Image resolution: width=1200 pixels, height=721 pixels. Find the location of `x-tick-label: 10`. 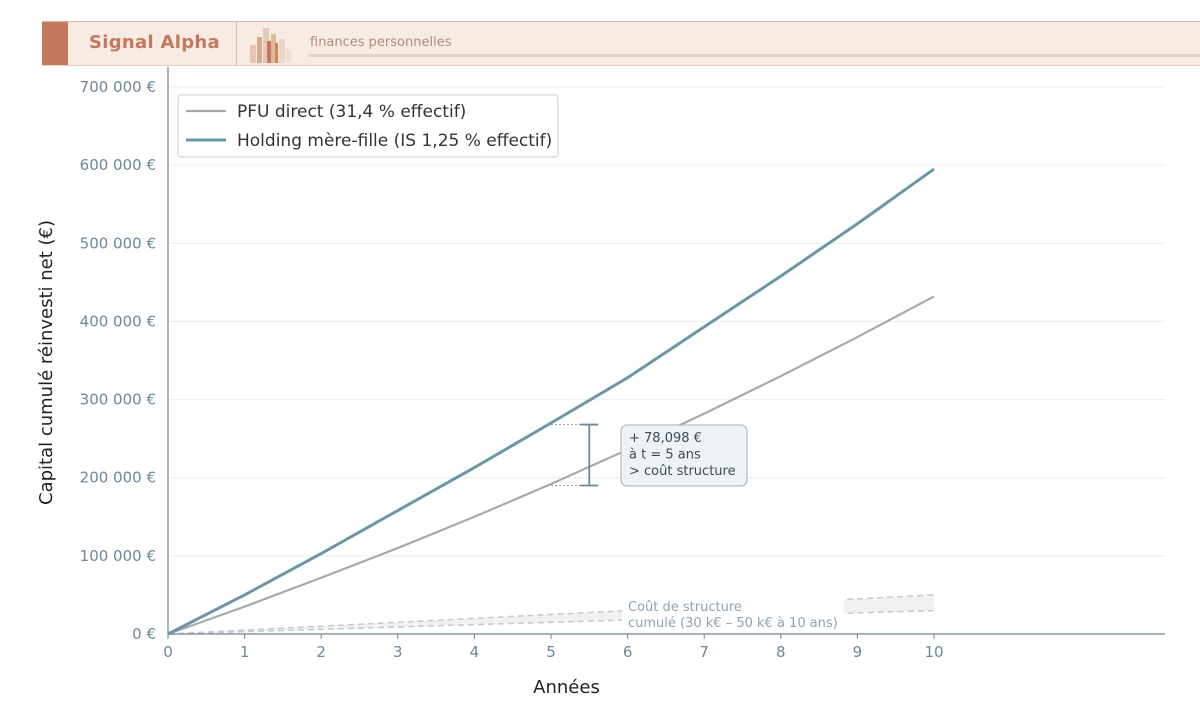

x-tick-label: 10 is located at coordinates (933, 652).